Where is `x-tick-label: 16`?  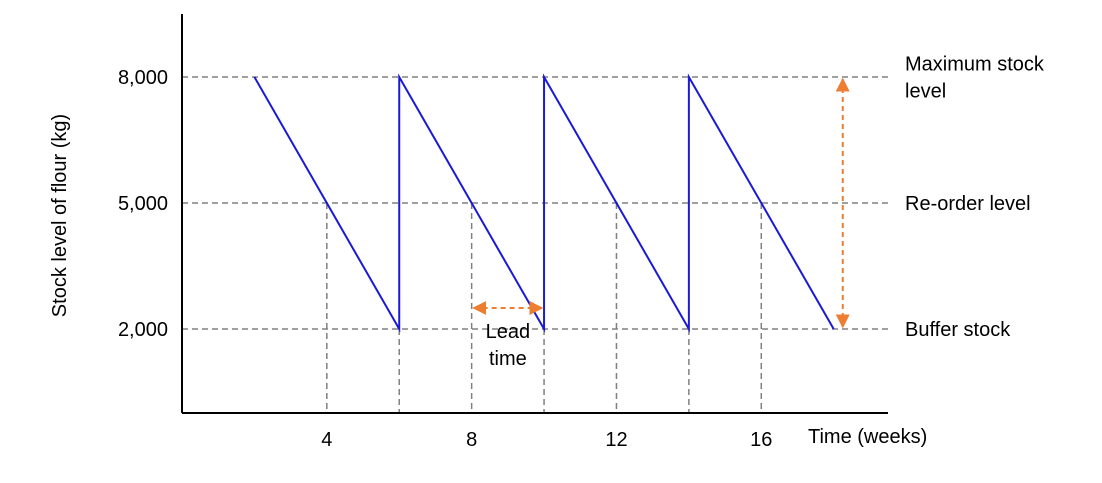
x-tick-label: 16 is located at coordinates (761, 440).